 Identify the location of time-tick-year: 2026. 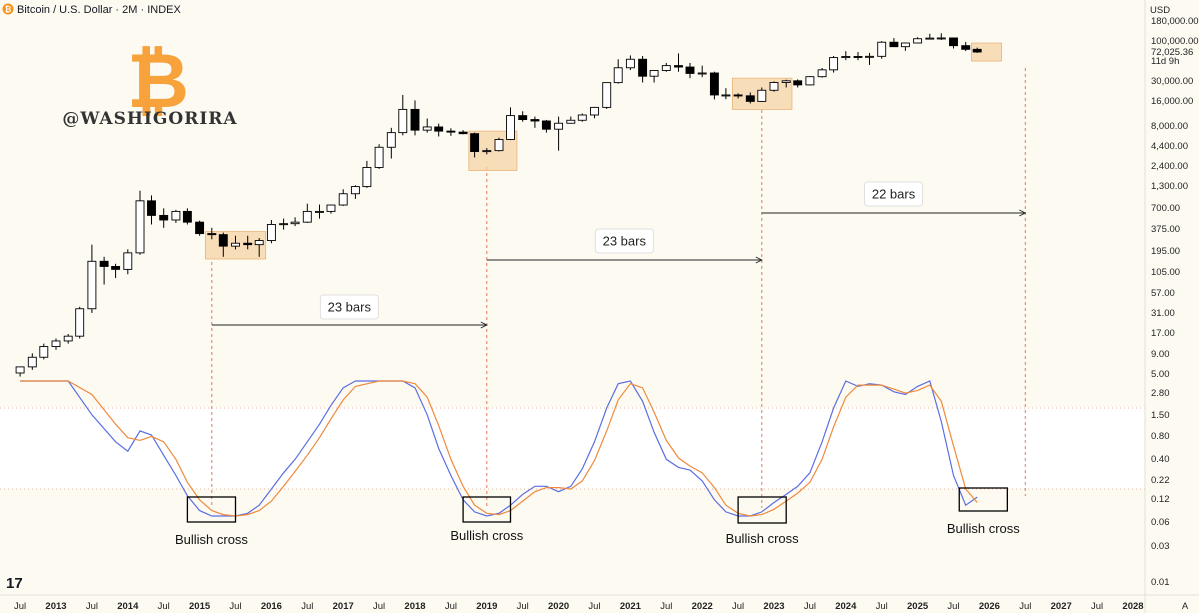
(989, 606).